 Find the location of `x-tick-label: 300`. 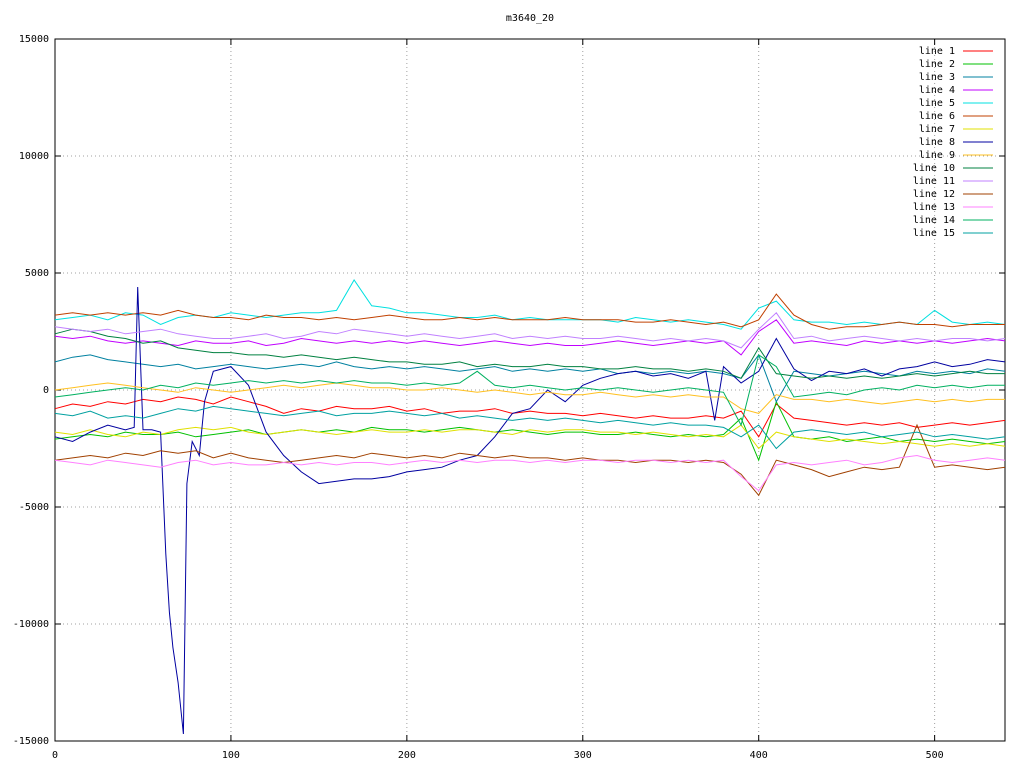

x-tick-label: 300 is located at coordinates (583, 755).